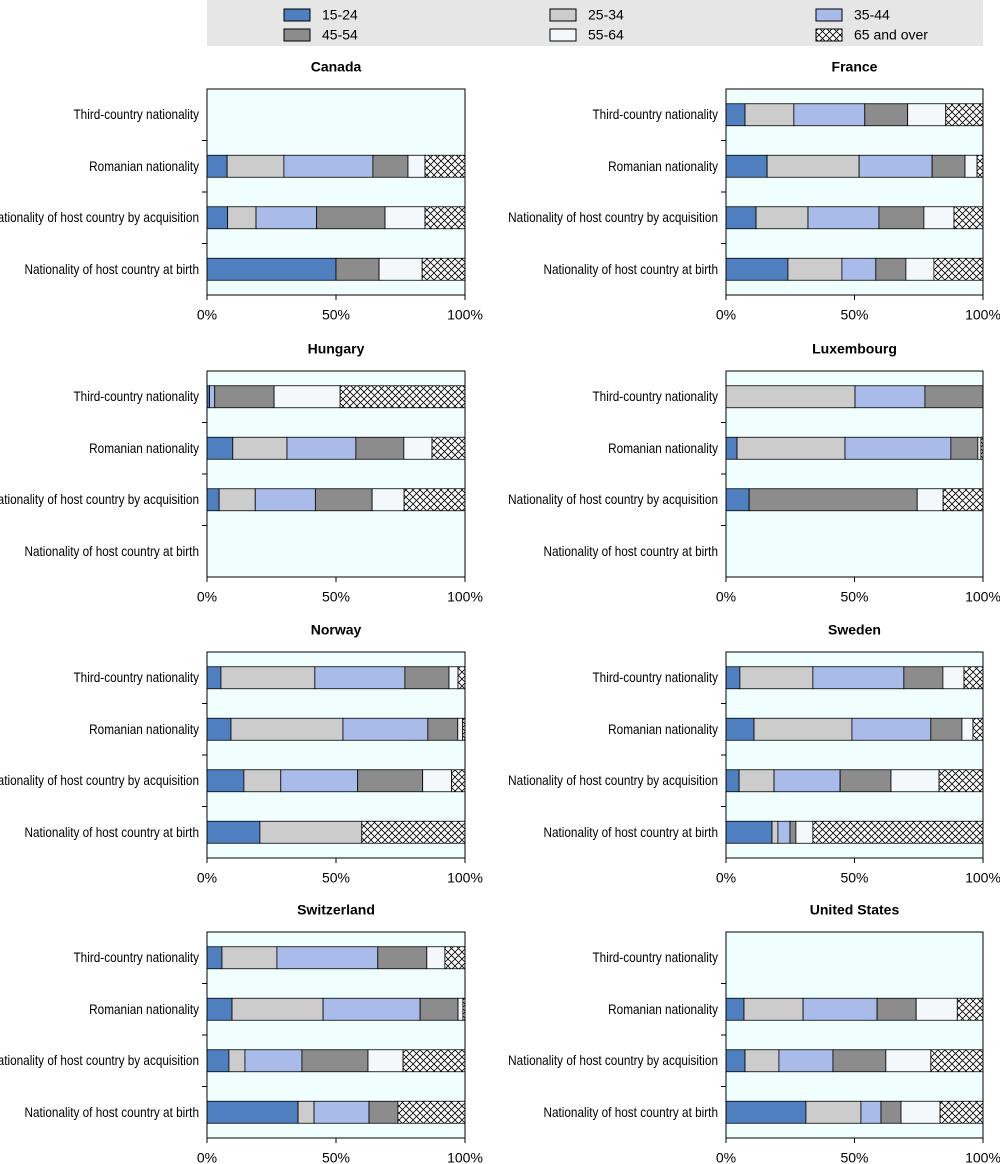  I want to click on legend-box, so click(595, 23).